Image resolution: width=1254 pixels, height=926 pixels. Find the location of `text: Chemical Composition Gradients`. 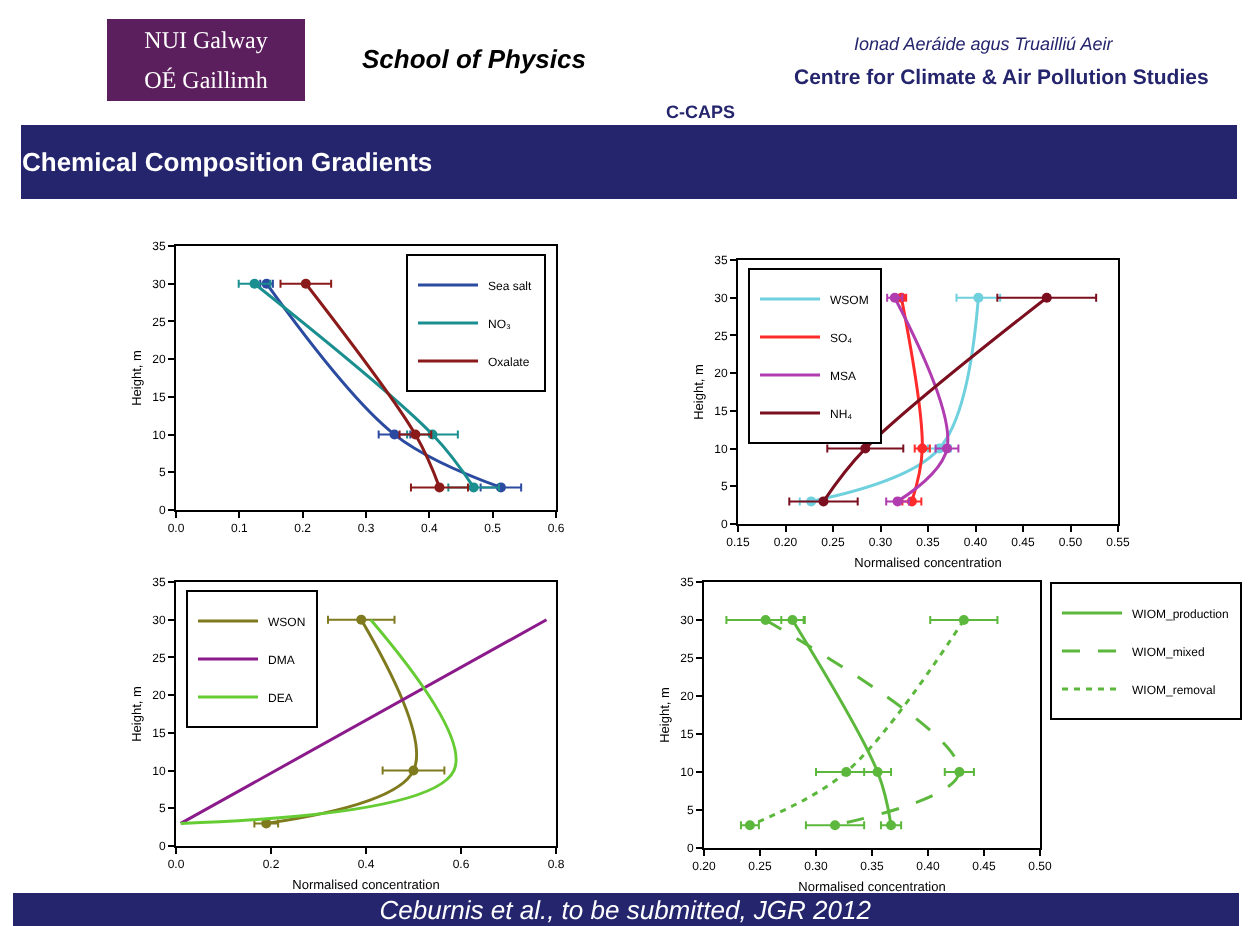

text: Chemical Composition Gradients is located at coordinates (227, 162).